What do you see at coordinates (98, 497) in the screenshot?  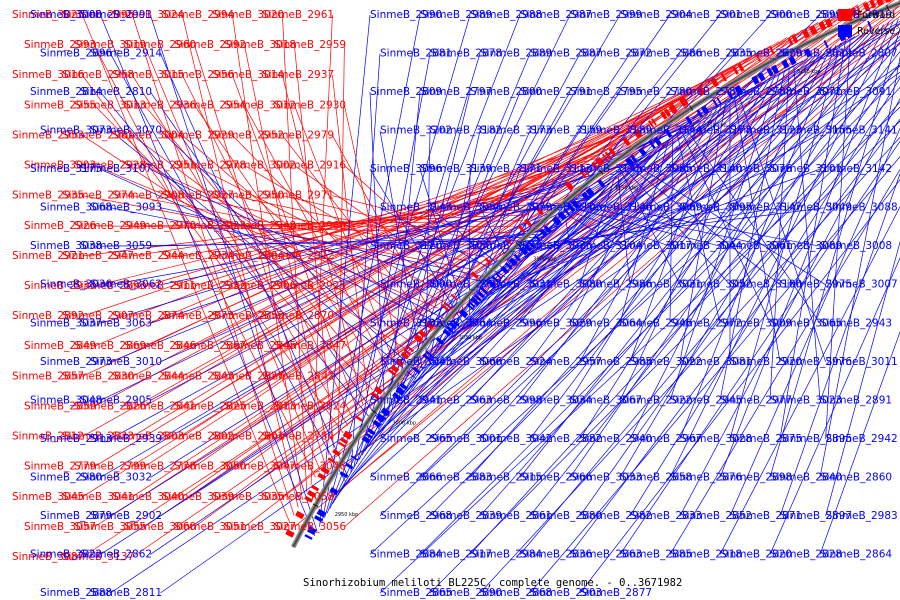 I see `forward-gene-label: SinmeB_3041` at bounding box center [98, 497].